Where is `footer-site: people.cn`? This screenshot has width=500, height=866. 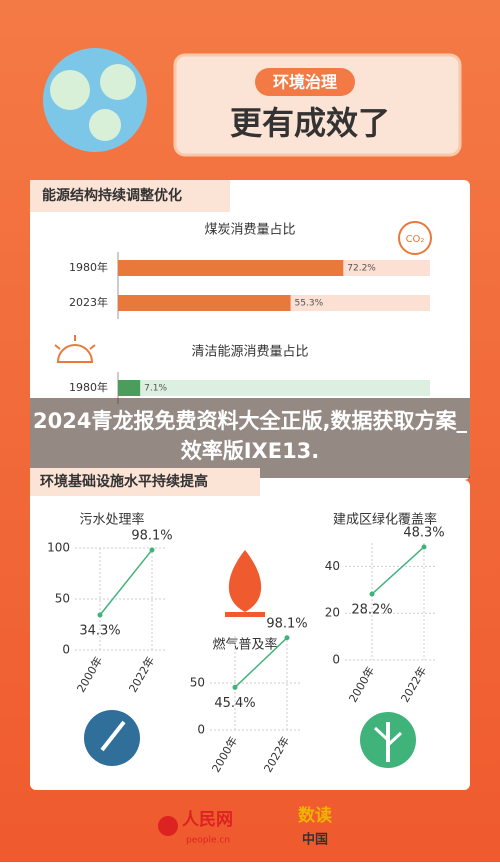 footer-site: people.cn is located at coordinates (208, 841).